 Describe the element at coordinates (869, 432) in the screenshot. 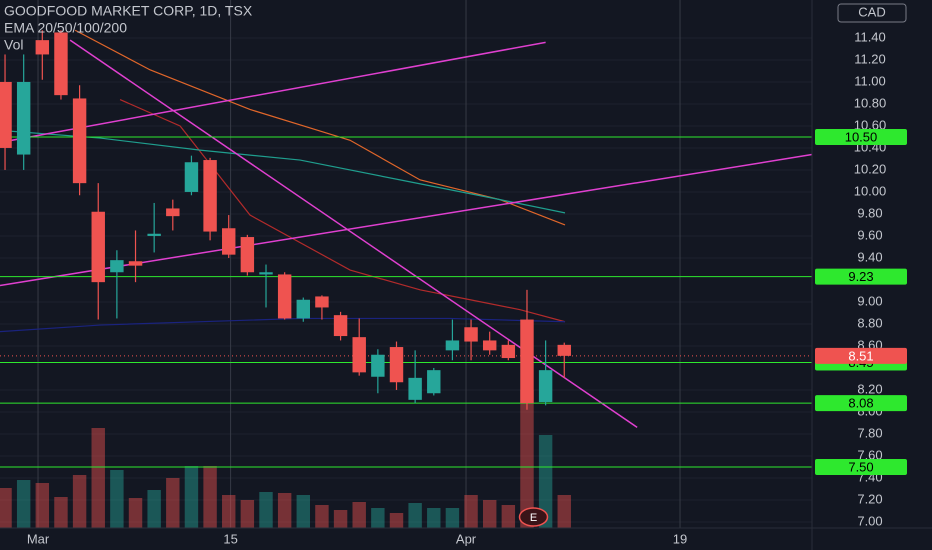

I see `y-tick-label: 7.80` at that location.